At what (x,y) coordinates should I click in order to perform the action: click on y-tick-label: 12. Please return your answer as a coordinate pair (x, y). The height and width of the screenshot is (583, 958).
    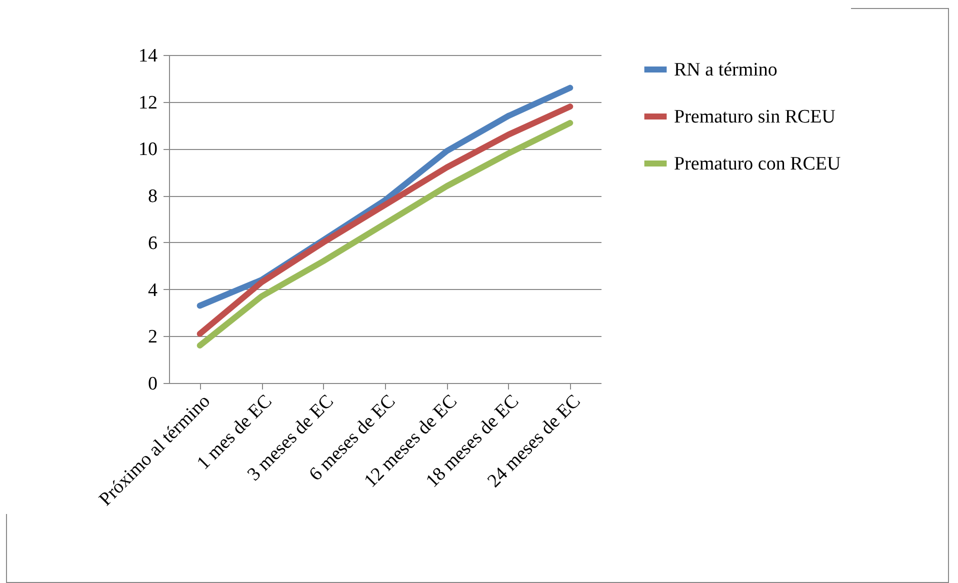
    Looking at the image, I should click on (148, 103).